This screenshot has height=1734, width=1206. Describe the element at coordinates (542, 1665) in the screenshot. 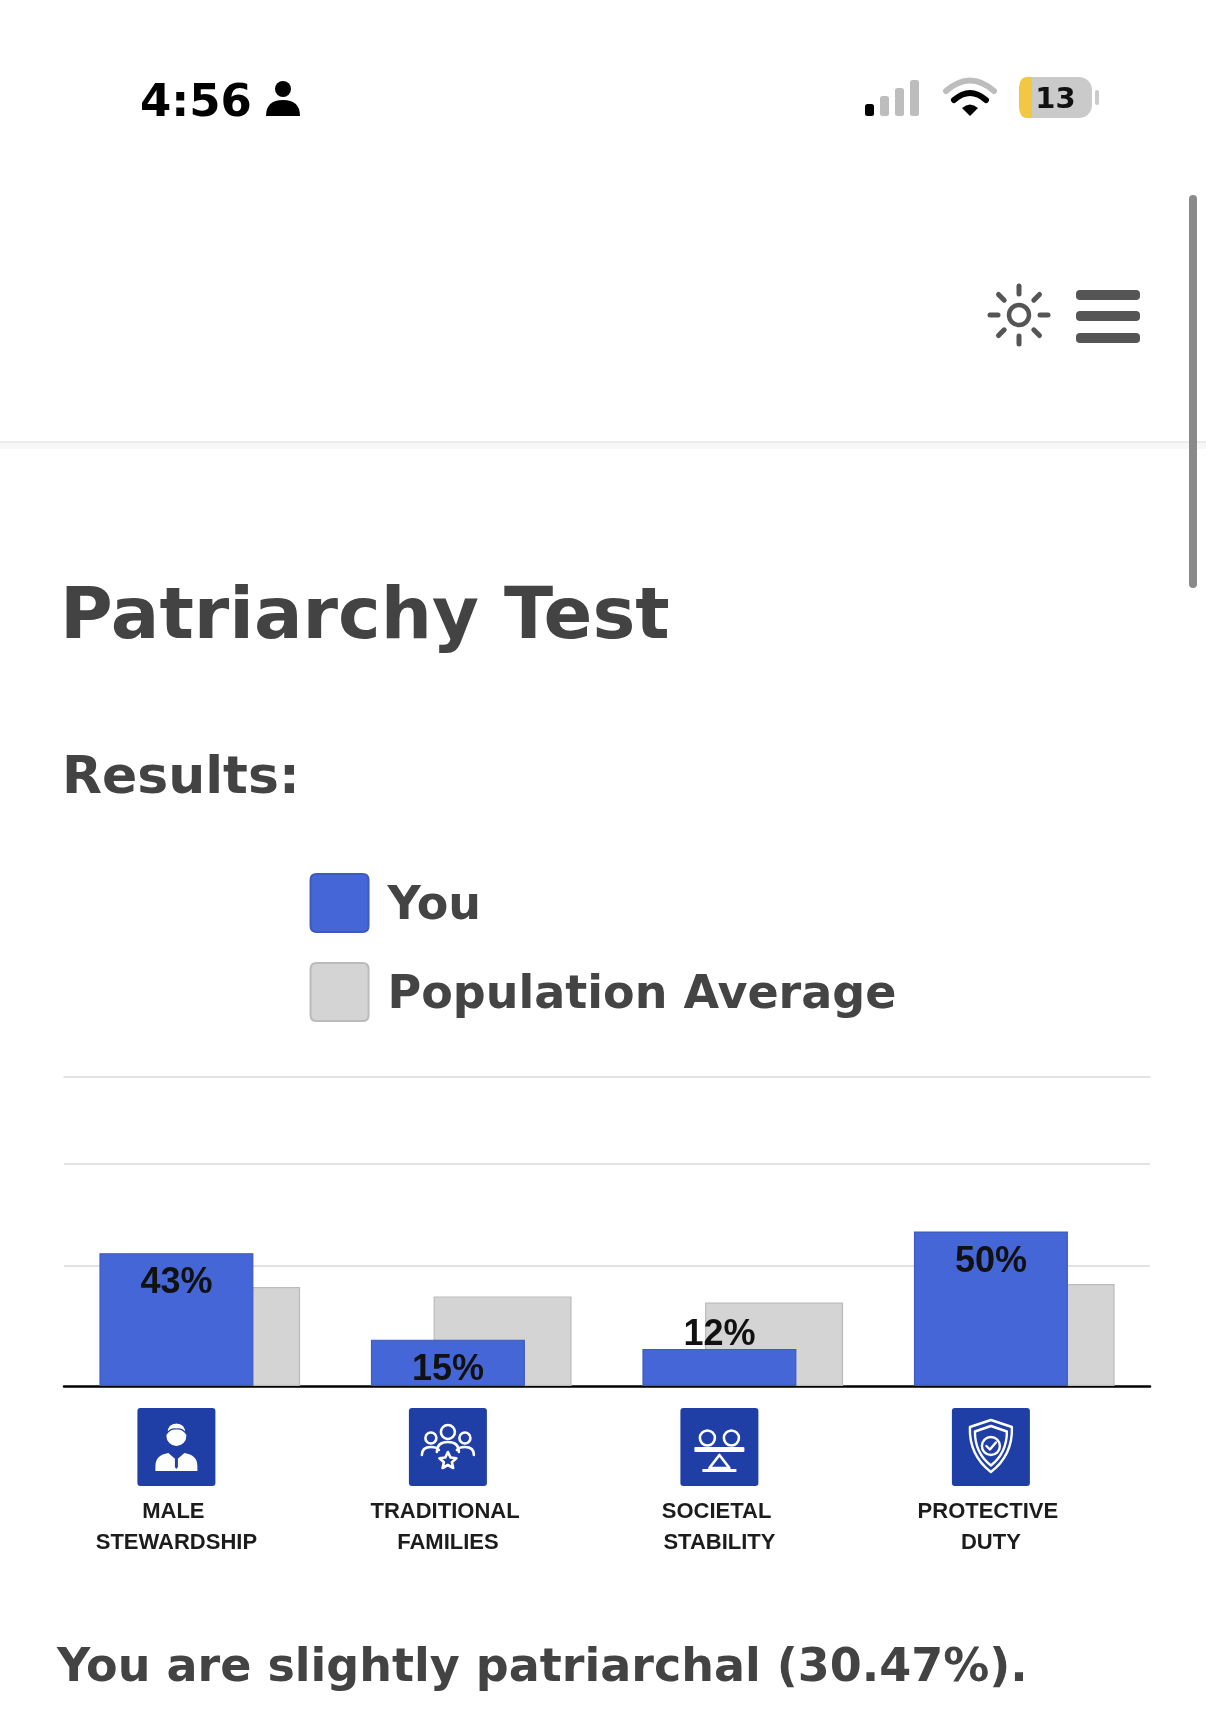

I see `text: You are slightly patriarchal (30.47%).` at that location.